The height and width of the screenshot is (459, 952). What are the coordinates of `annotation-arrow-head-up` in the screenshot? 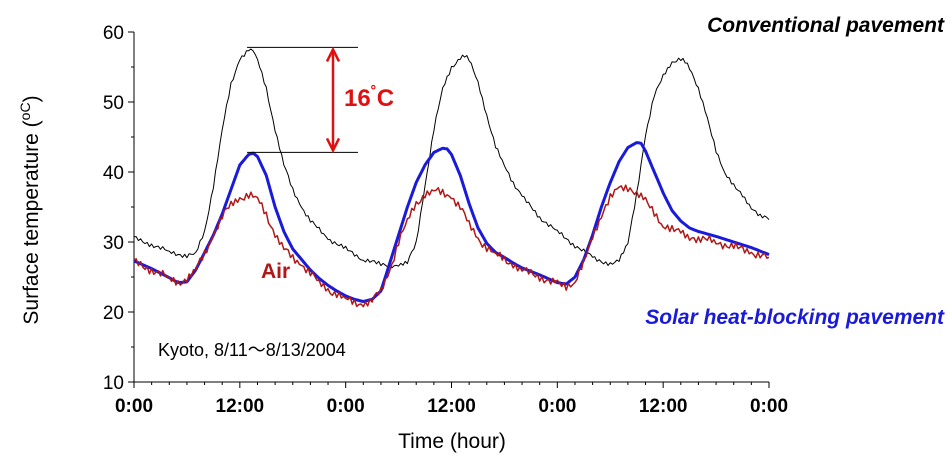 It's located at (333, 54).